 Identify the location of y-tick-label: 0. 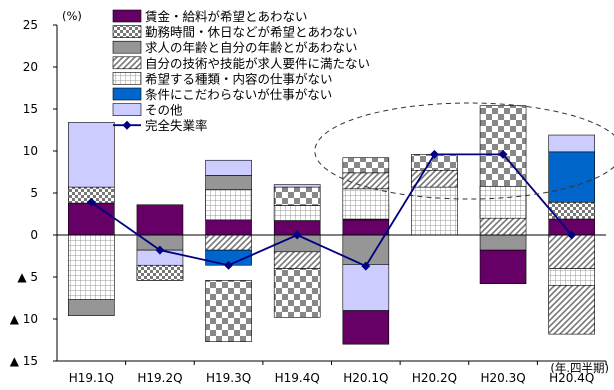
(34, 235).